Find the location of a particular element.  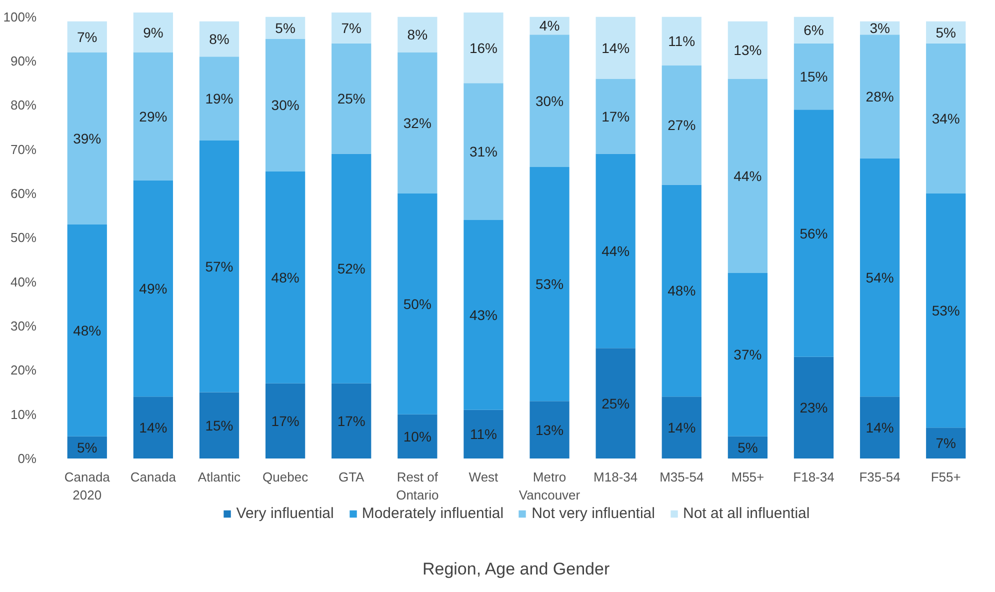

data-label: 44% is located at coordinates (748, 176).